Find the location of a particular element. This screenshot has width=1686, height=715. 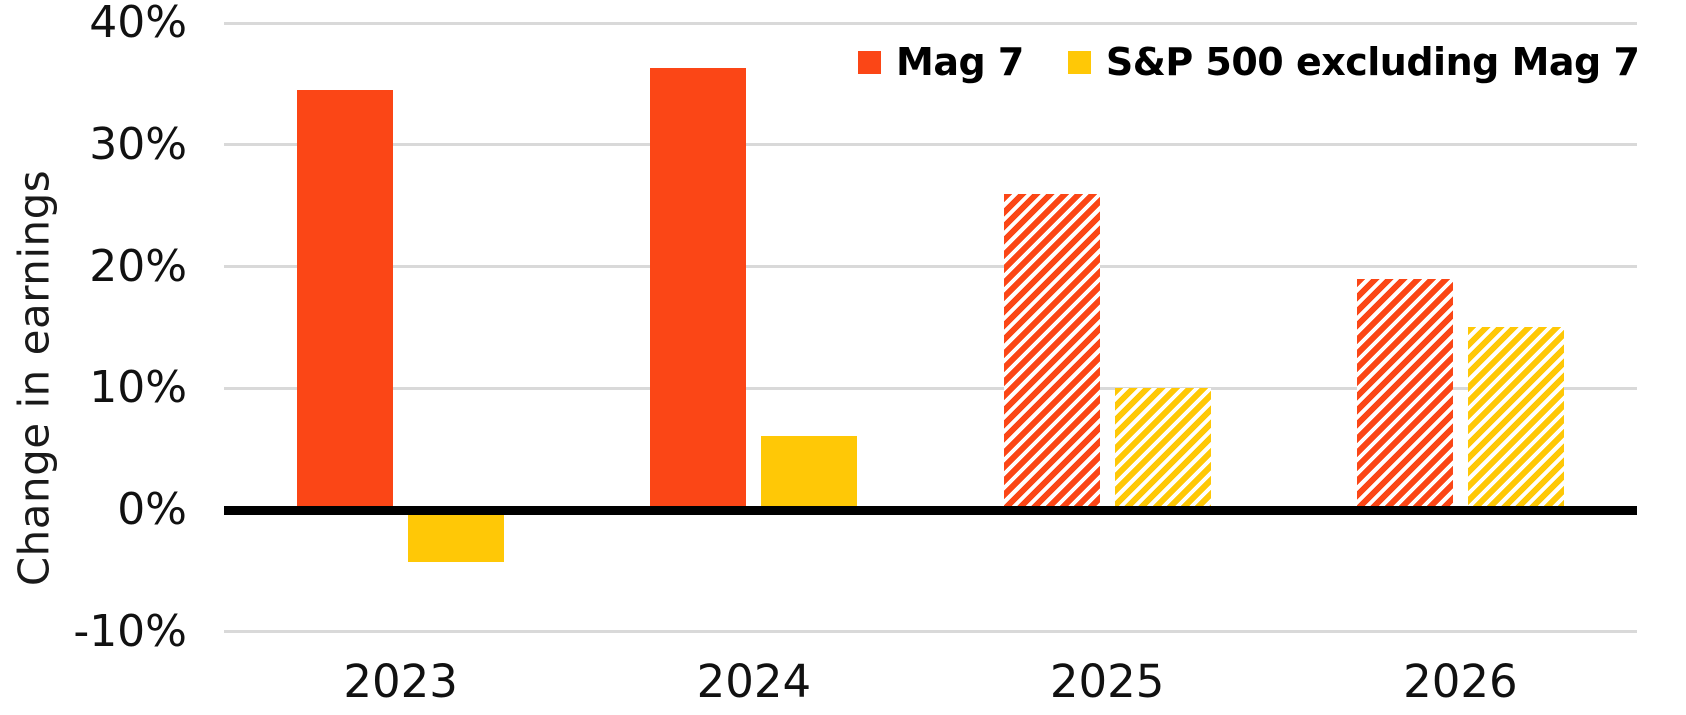

sp500-ex-mag7-swatch-icon is located at coordinates (1079, 62).